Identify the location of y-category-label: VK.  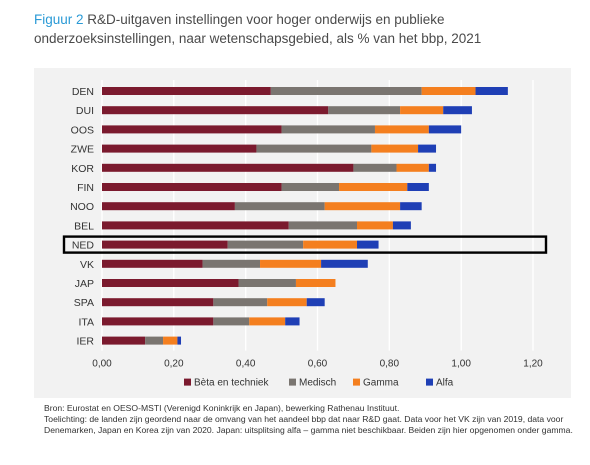
(87, 265).